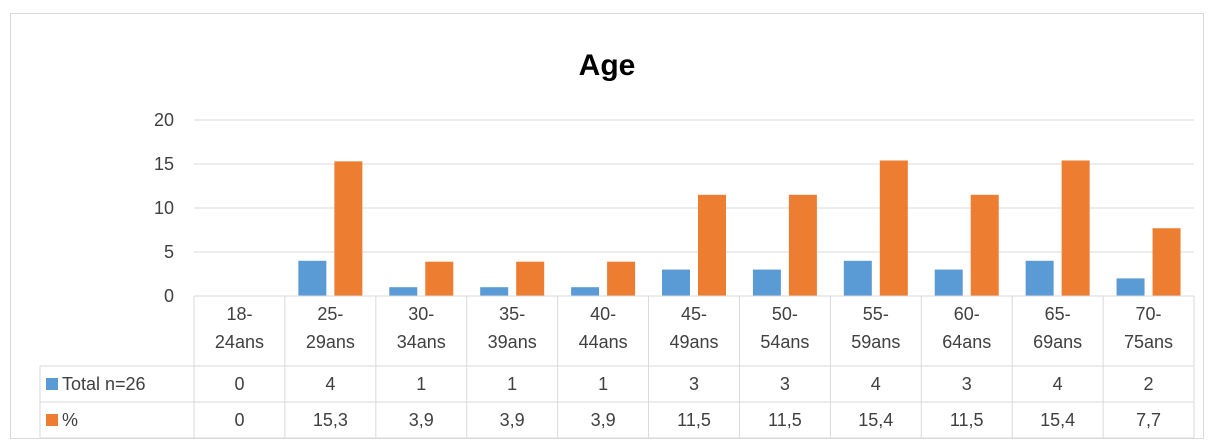 The width and height of the screenshot is (1208, 441). What do you see at coordinates (607, 65) in the screenshot?
I see `chart-title: Age` at bounding box center [607, 65].